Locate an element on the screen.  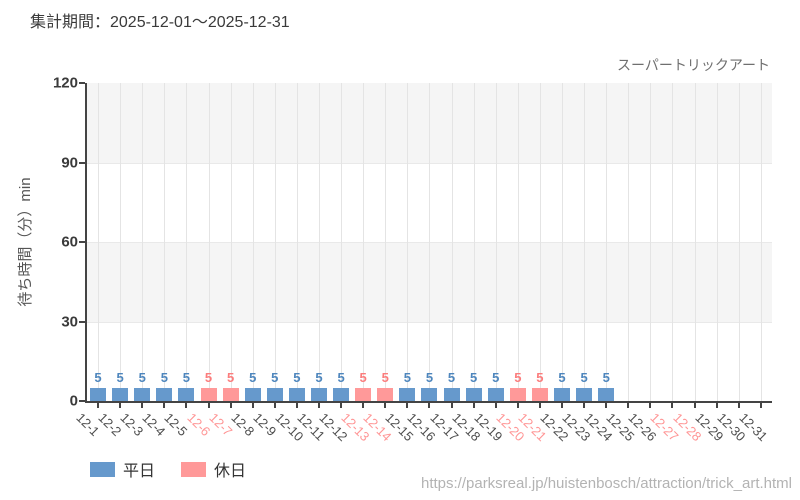
day-column-12-11: 5 12-11 is located at coordinates (312, 263).